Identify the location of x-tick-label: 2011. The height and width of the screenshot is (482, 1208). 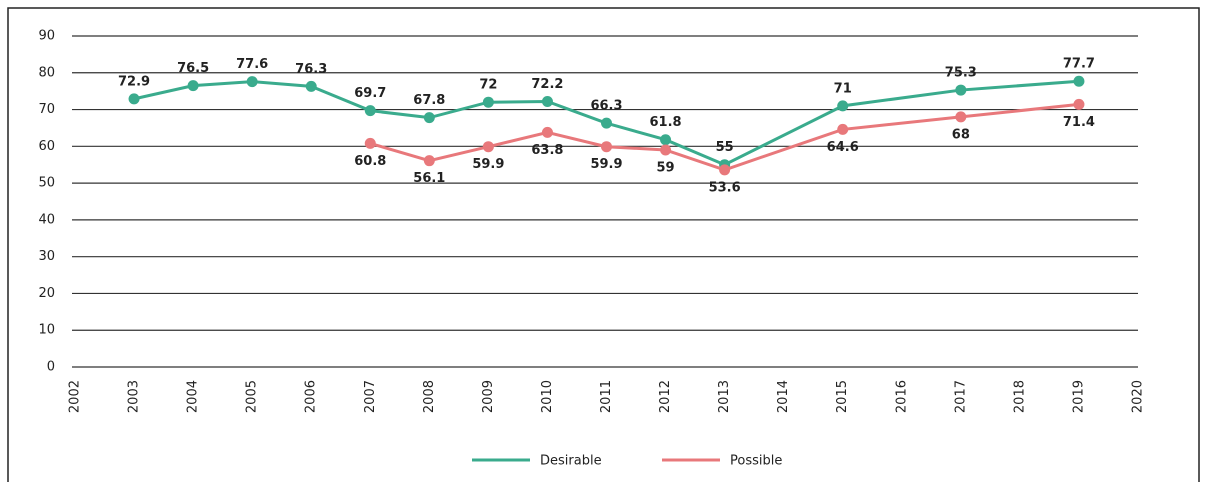
(606, 396).